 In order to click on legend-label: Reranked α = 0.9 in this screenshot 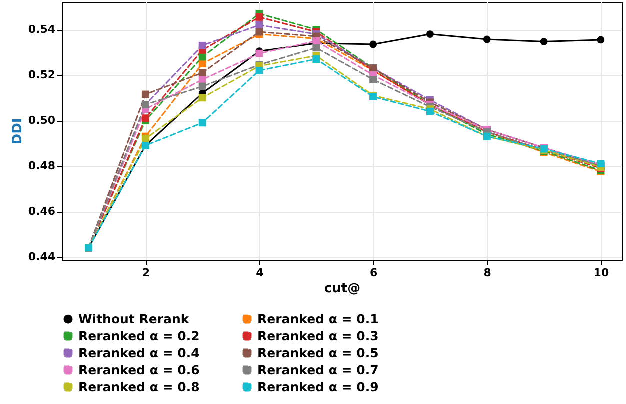, I will do `click(318, 386)`.